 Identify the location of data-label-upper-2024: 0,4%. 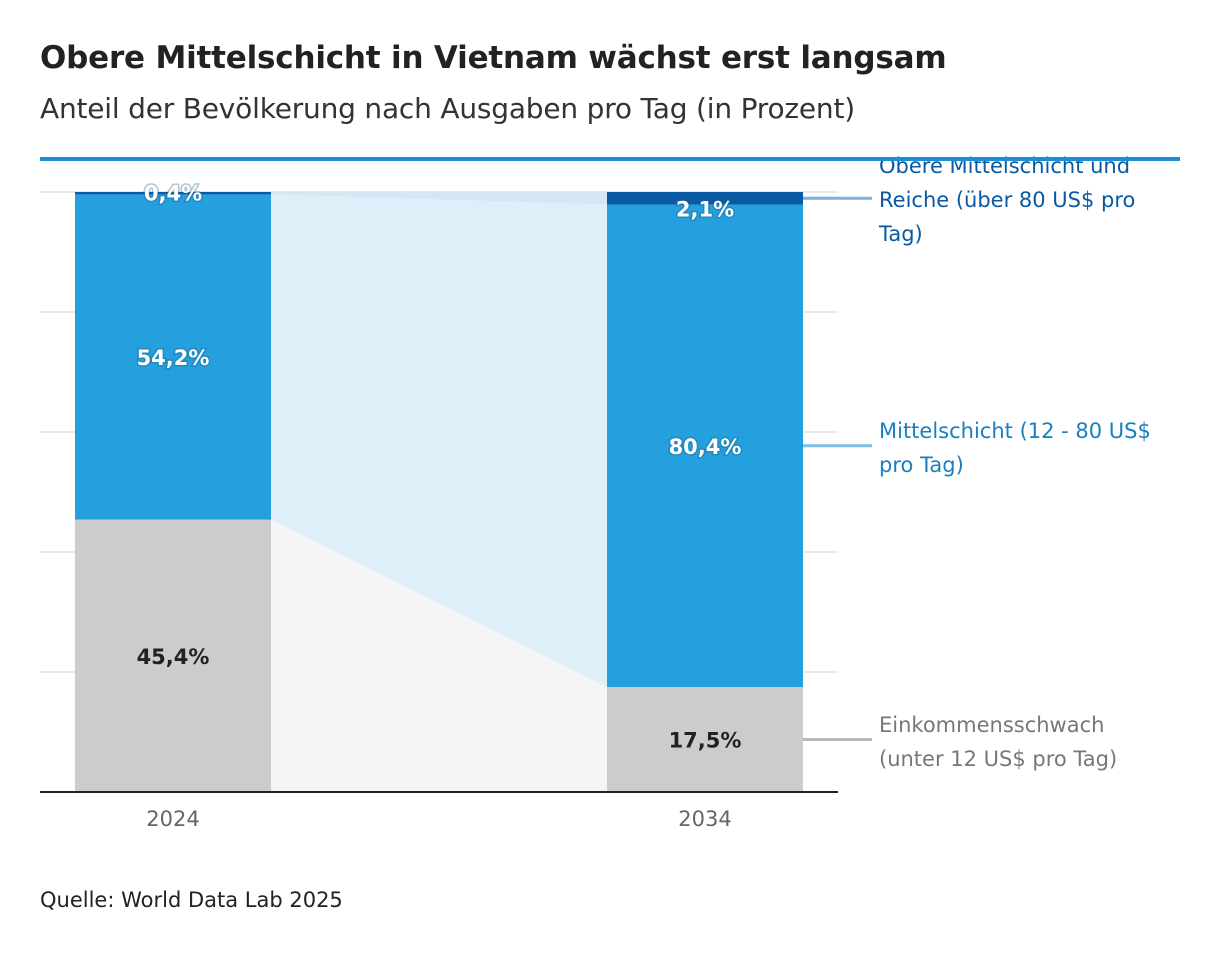
(173, 193).